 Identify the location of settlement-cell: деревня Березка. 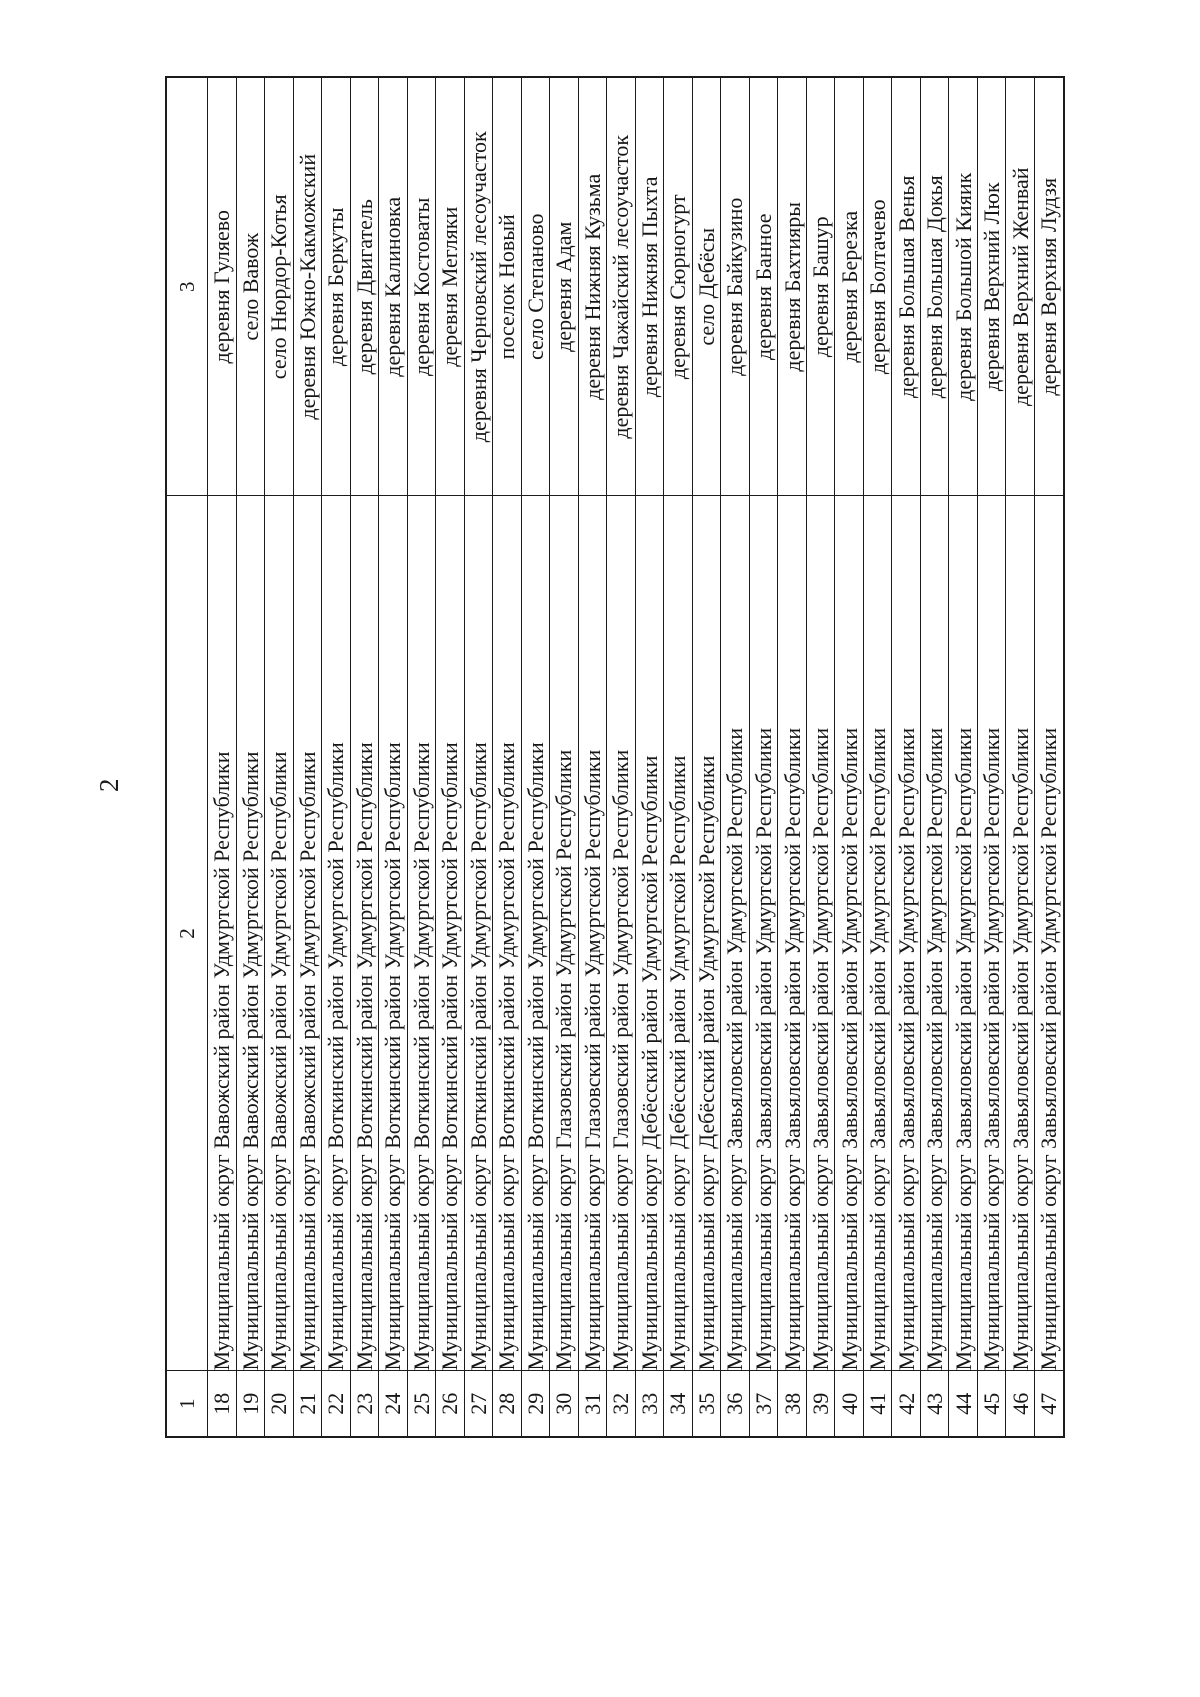
(849, 286).